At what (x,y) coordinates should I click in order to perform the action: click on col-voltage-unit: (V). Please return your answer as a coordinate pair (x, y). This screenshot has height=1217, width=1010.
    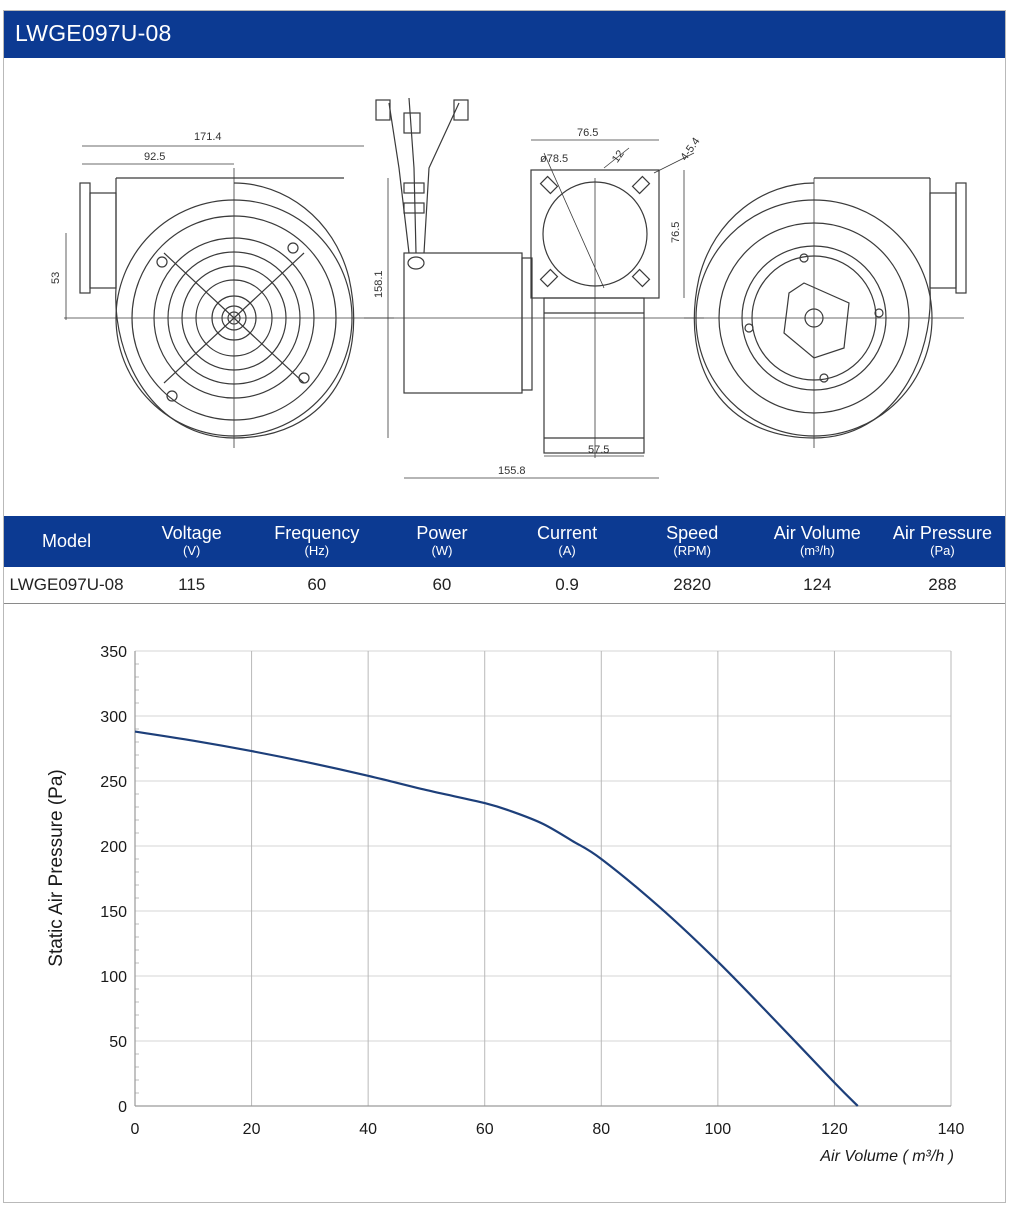
    Looking at the image, I should click on (192, 550).